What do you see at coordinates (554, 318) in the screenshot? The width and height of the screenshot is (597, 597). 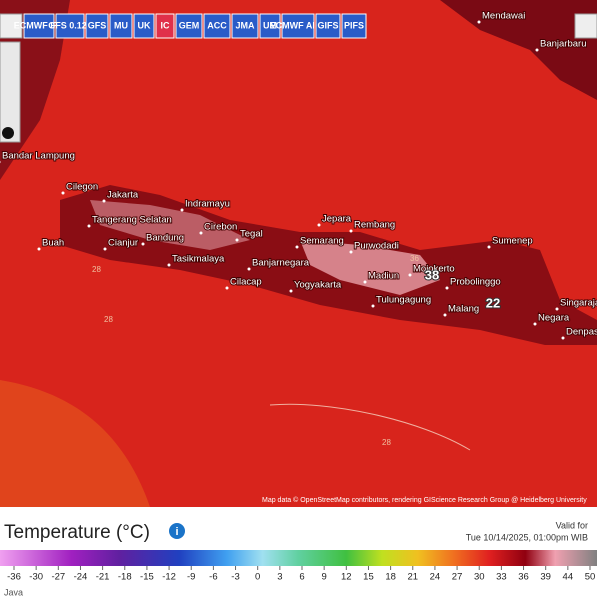 I see `place-label: Negara` at bounding box center [554, 318].